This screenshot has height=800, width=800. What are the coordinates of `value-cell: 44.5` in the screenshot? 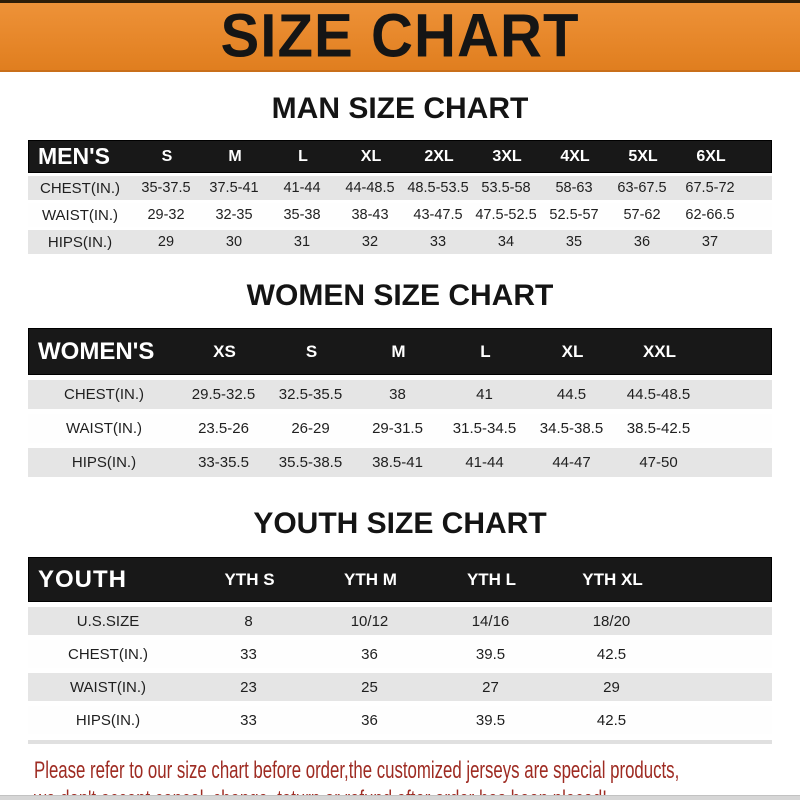 It's located at (571, 394).